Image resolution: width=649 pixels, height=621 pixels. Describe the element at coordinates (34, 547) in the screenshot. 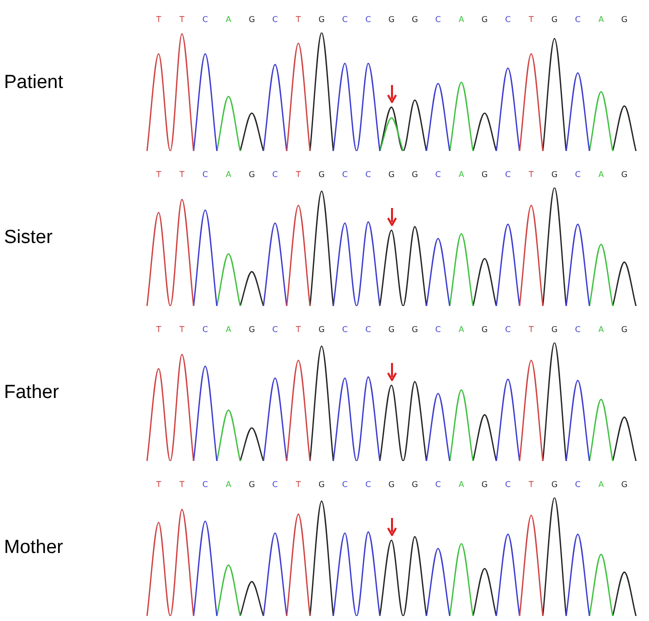

I see `y-axis-title: Mother` at that location.